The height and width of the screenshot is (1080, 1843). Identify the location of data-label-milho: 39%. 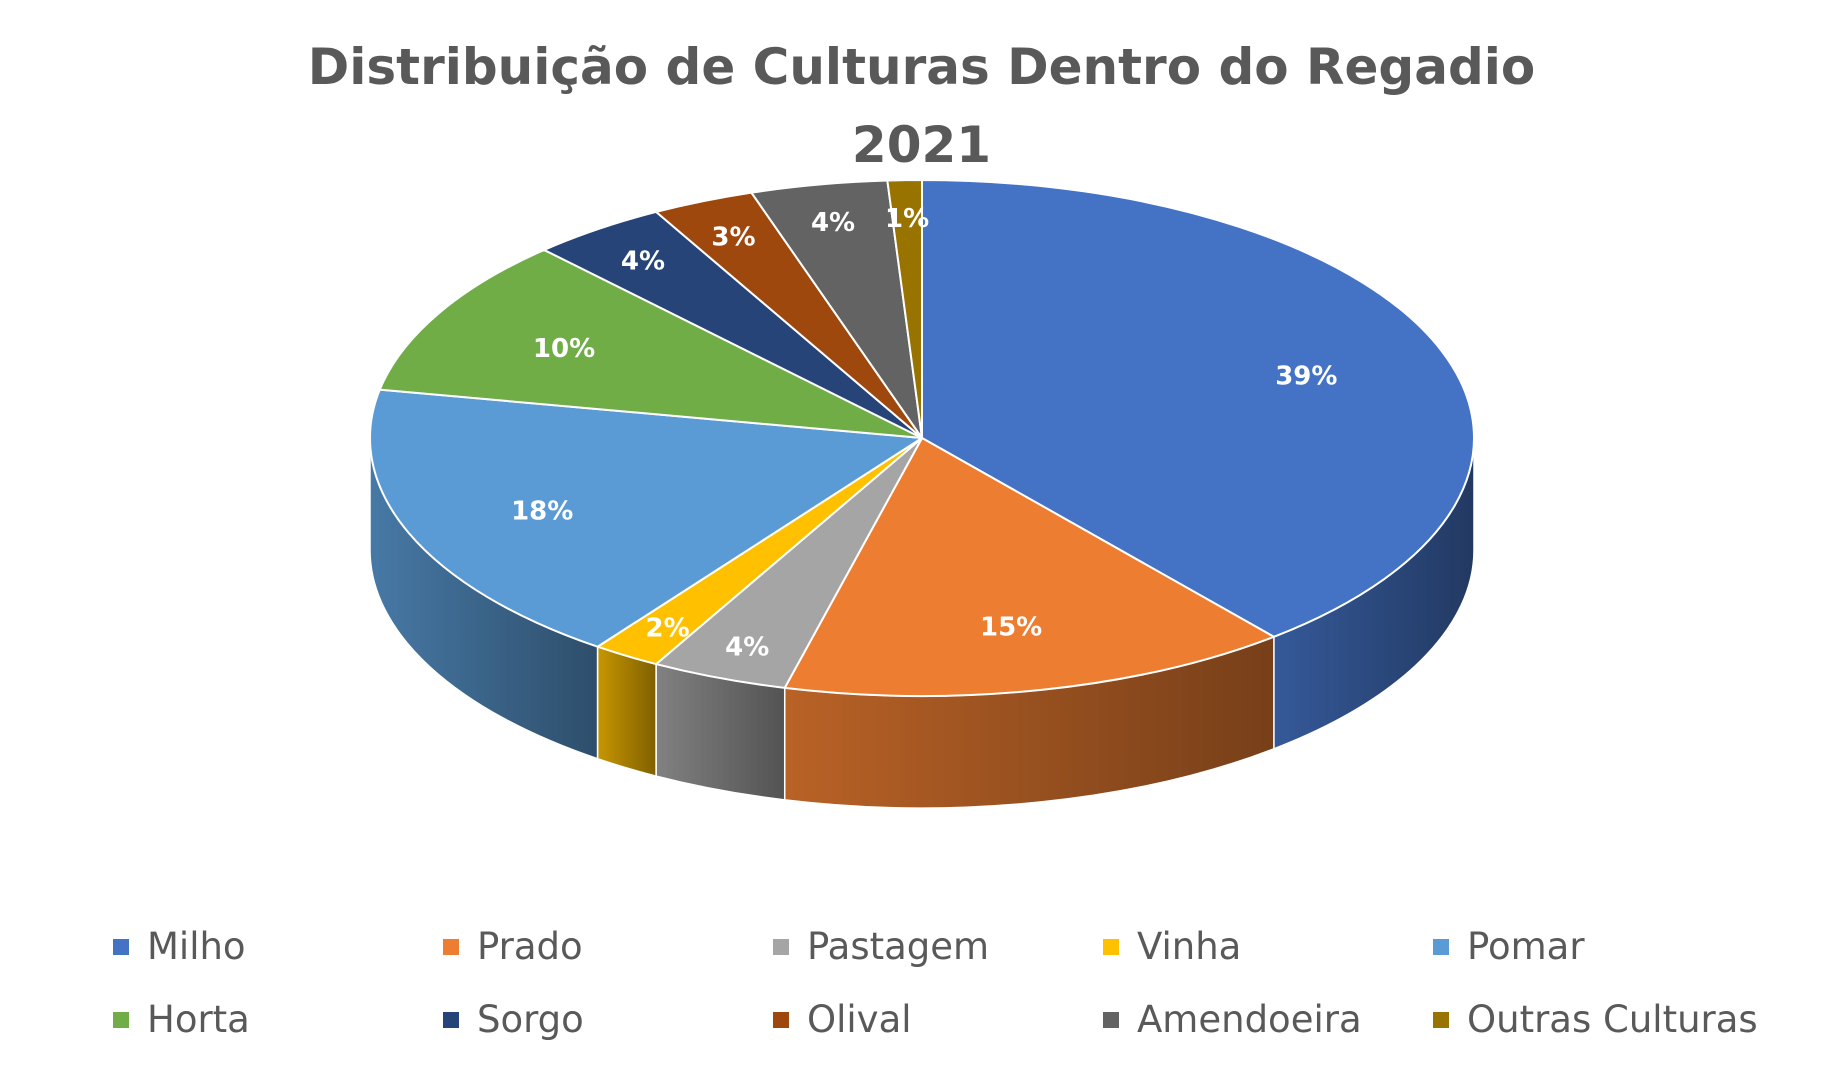
(1306, 376).